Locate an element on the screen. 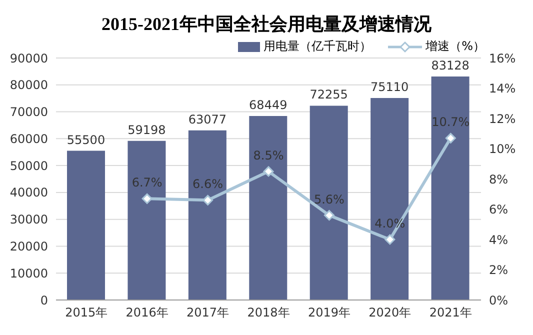 The height and width of the screenshot is (335, 533). y-tick-label: 60000 is located at coordinates (29, 139).